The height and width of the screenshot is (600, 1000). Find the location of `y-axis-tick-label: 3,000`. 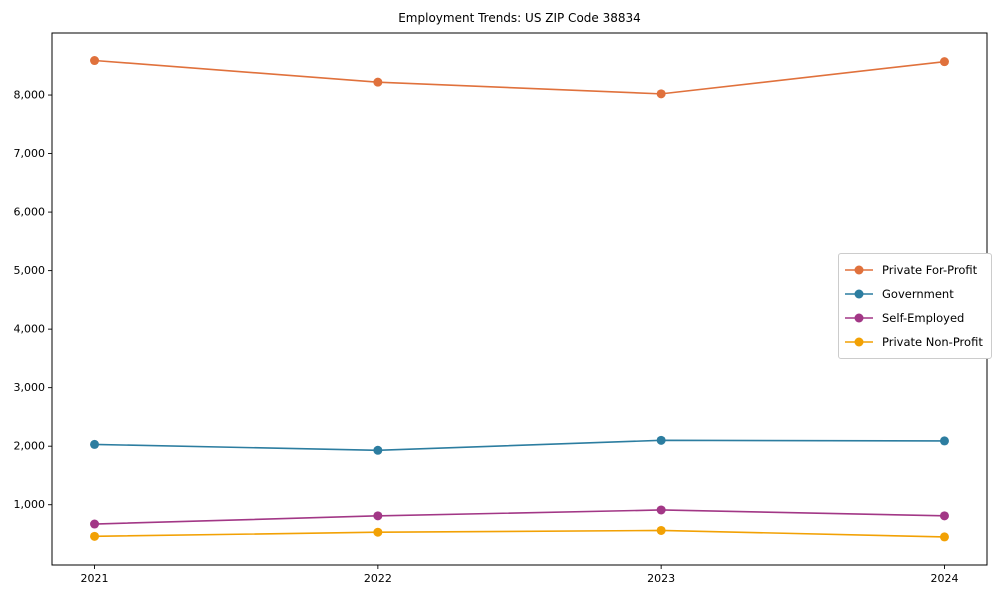

y-axis-tick-label: 3,000 is located at coordinates (30, 387).